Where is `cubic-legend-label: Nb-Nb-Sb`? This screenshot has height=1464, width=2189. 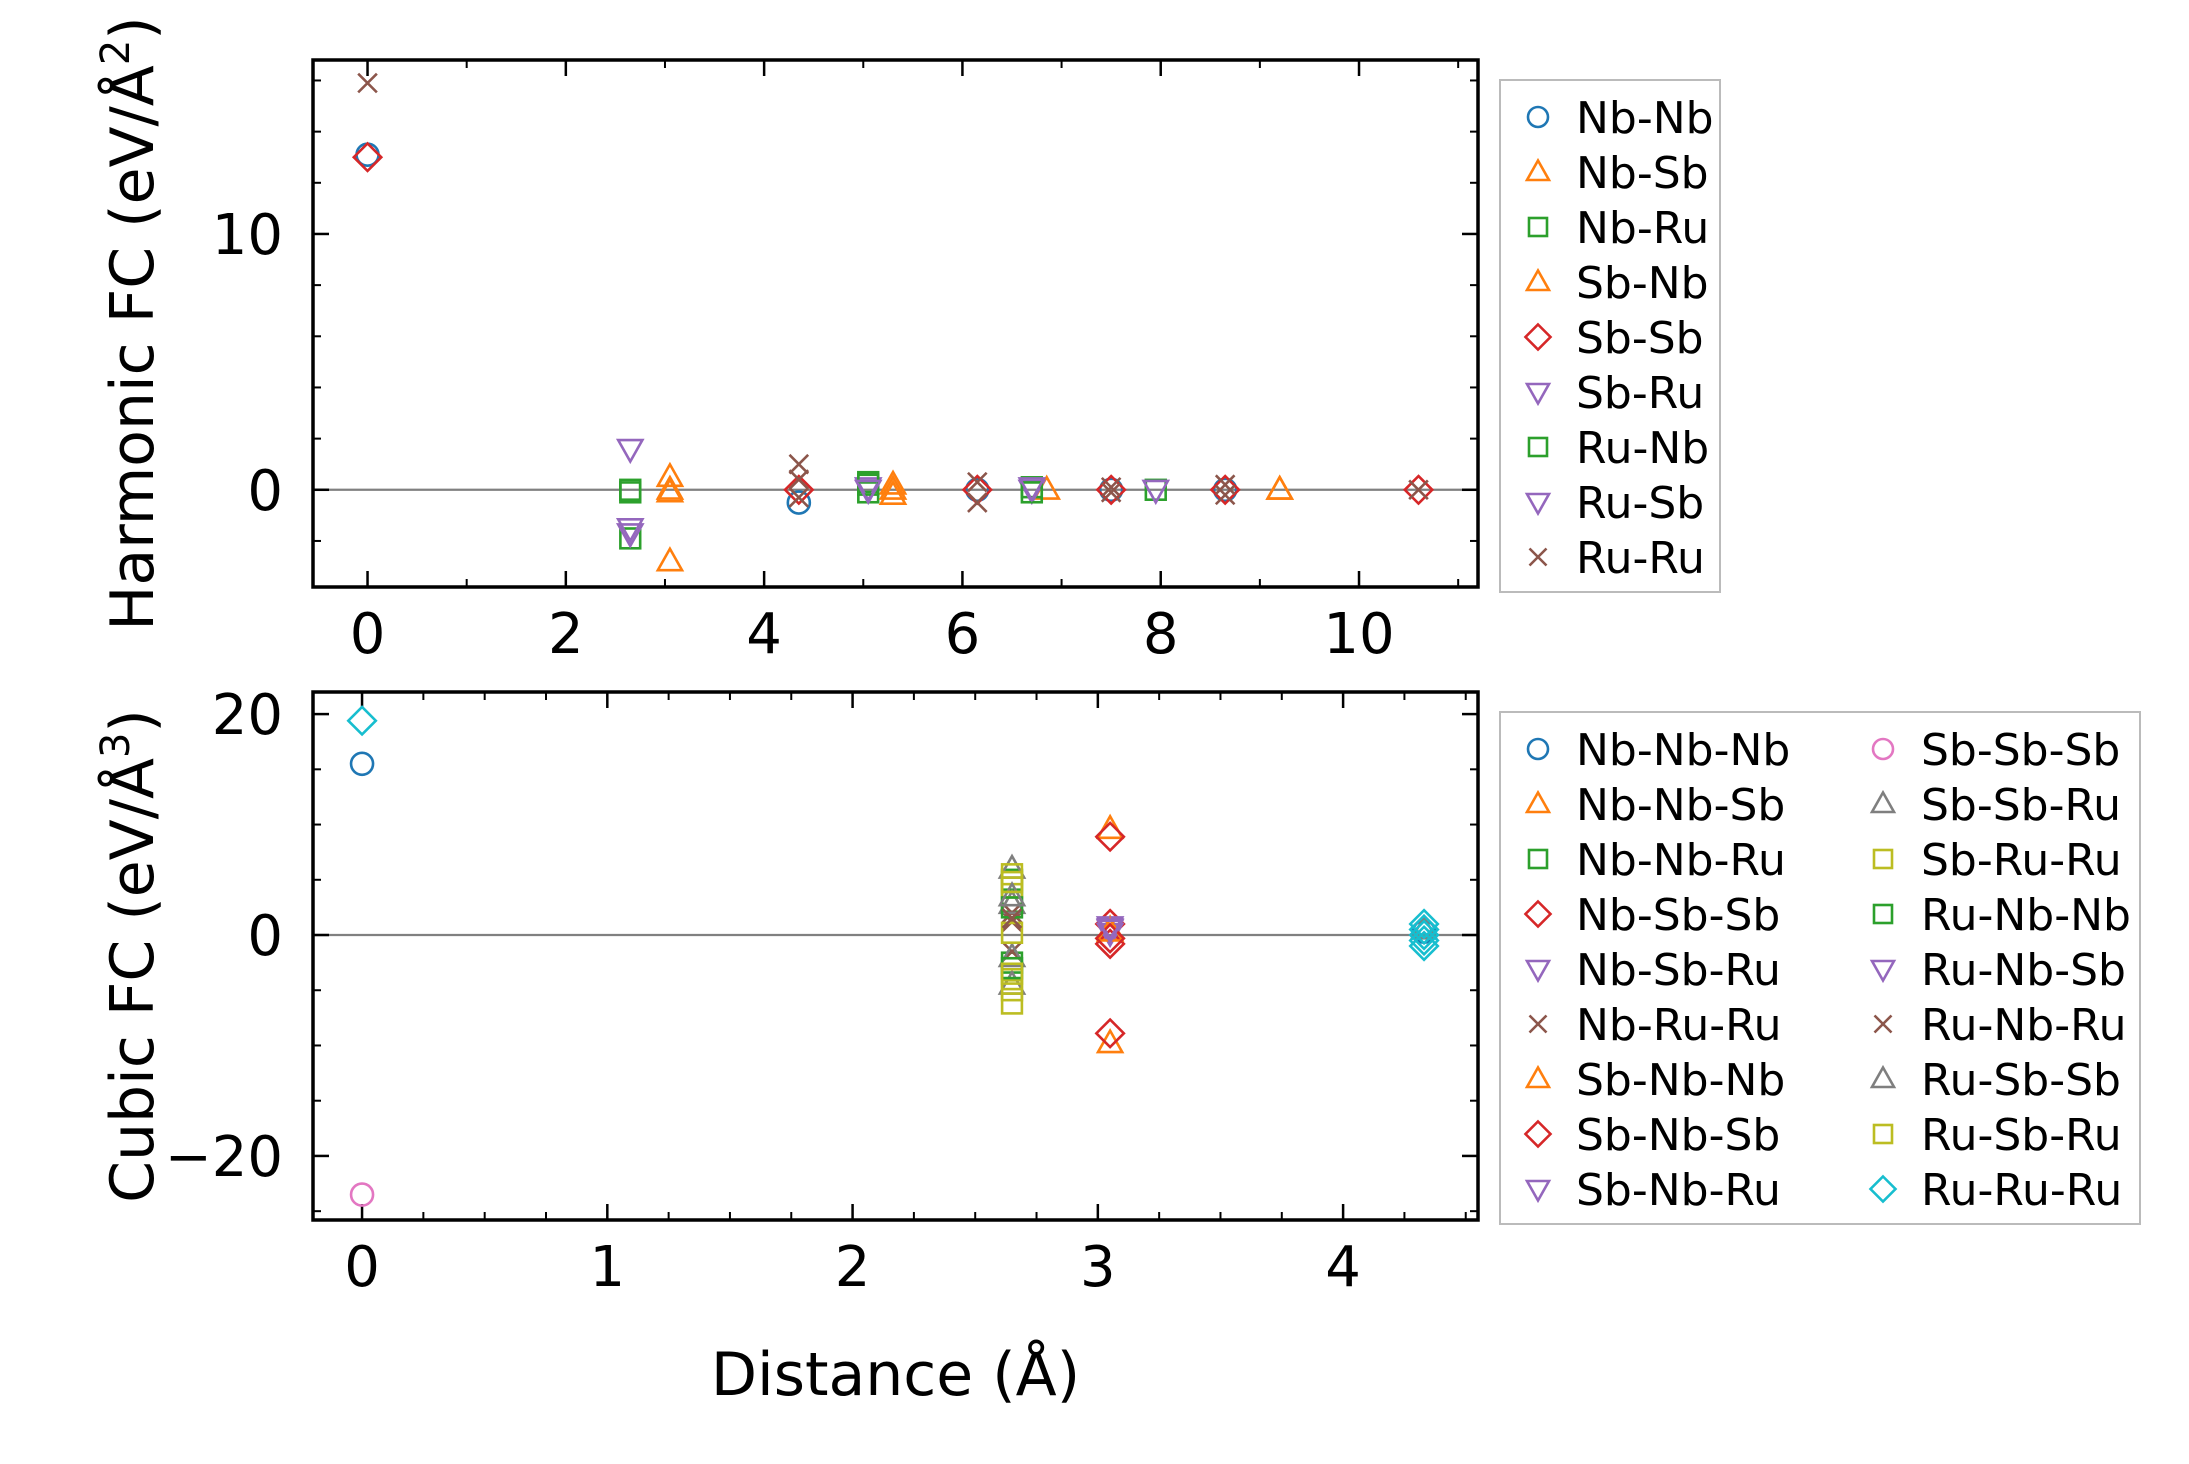
cubic-legend-label: Nb-Nb-Sb is located at coordinates (1680, 805).